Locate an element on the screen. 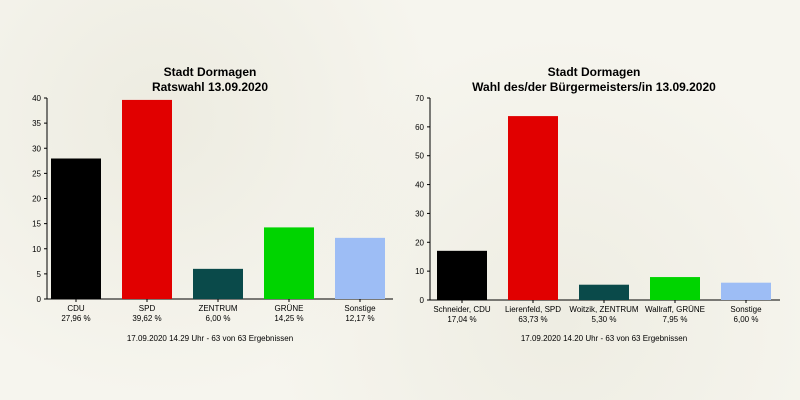  y-tick-label: 25 is located at coordinates (36, 173).